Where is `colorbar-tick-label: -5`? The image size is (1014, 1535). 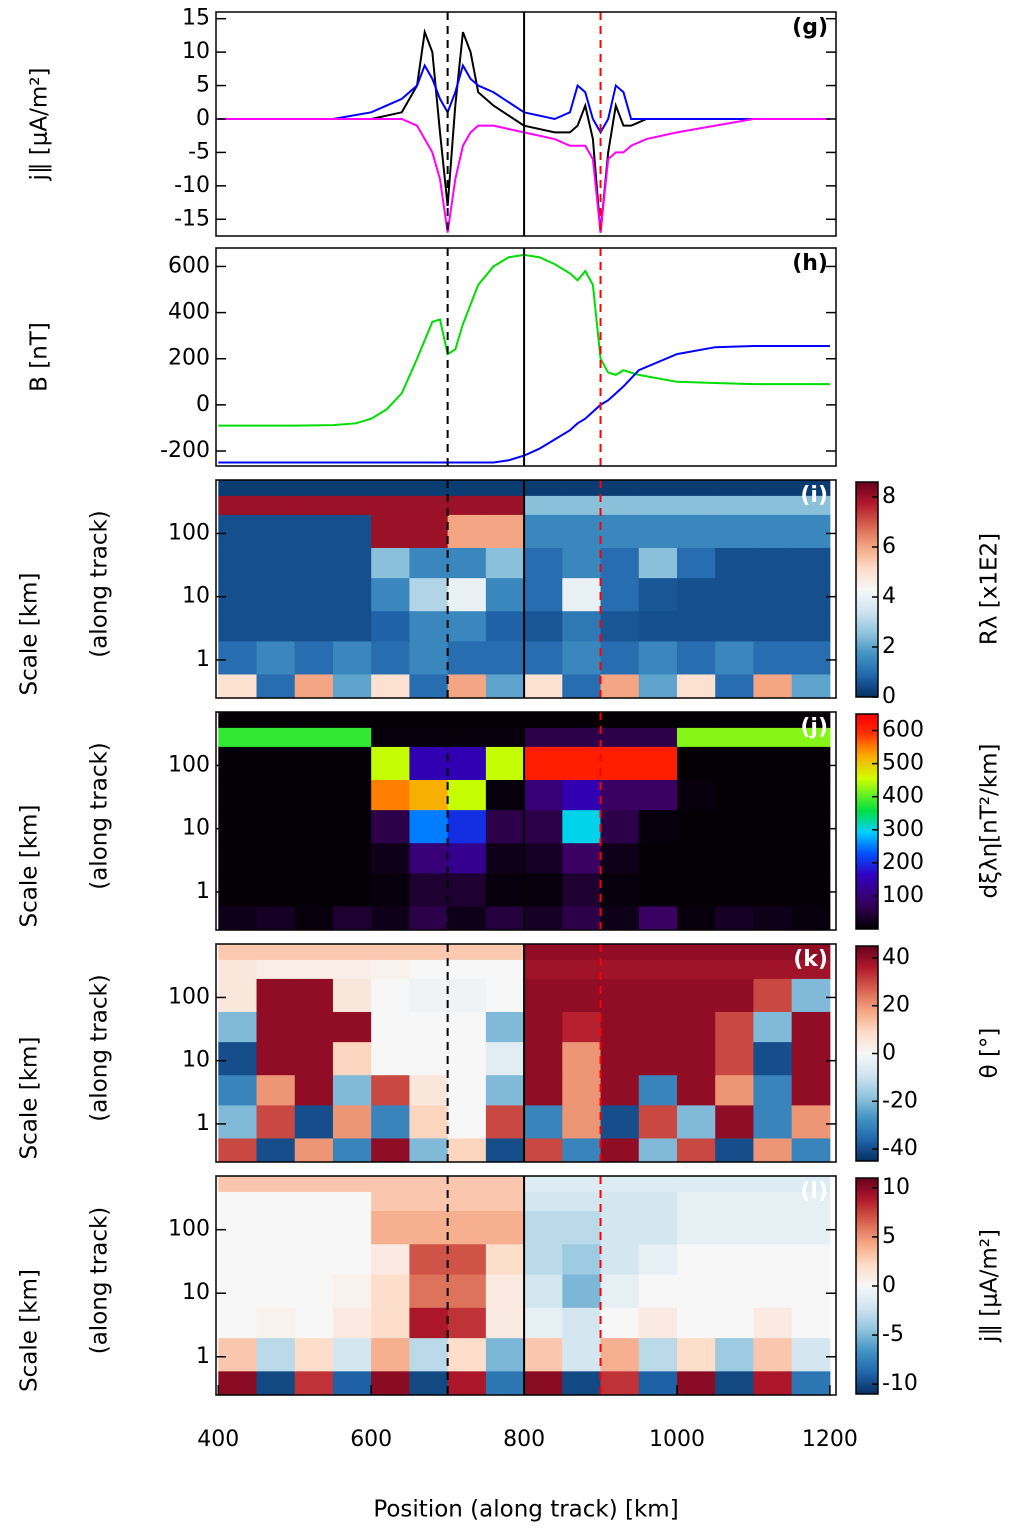
colorbar-tick-label: -5 is located at coordinates (893, 1334).